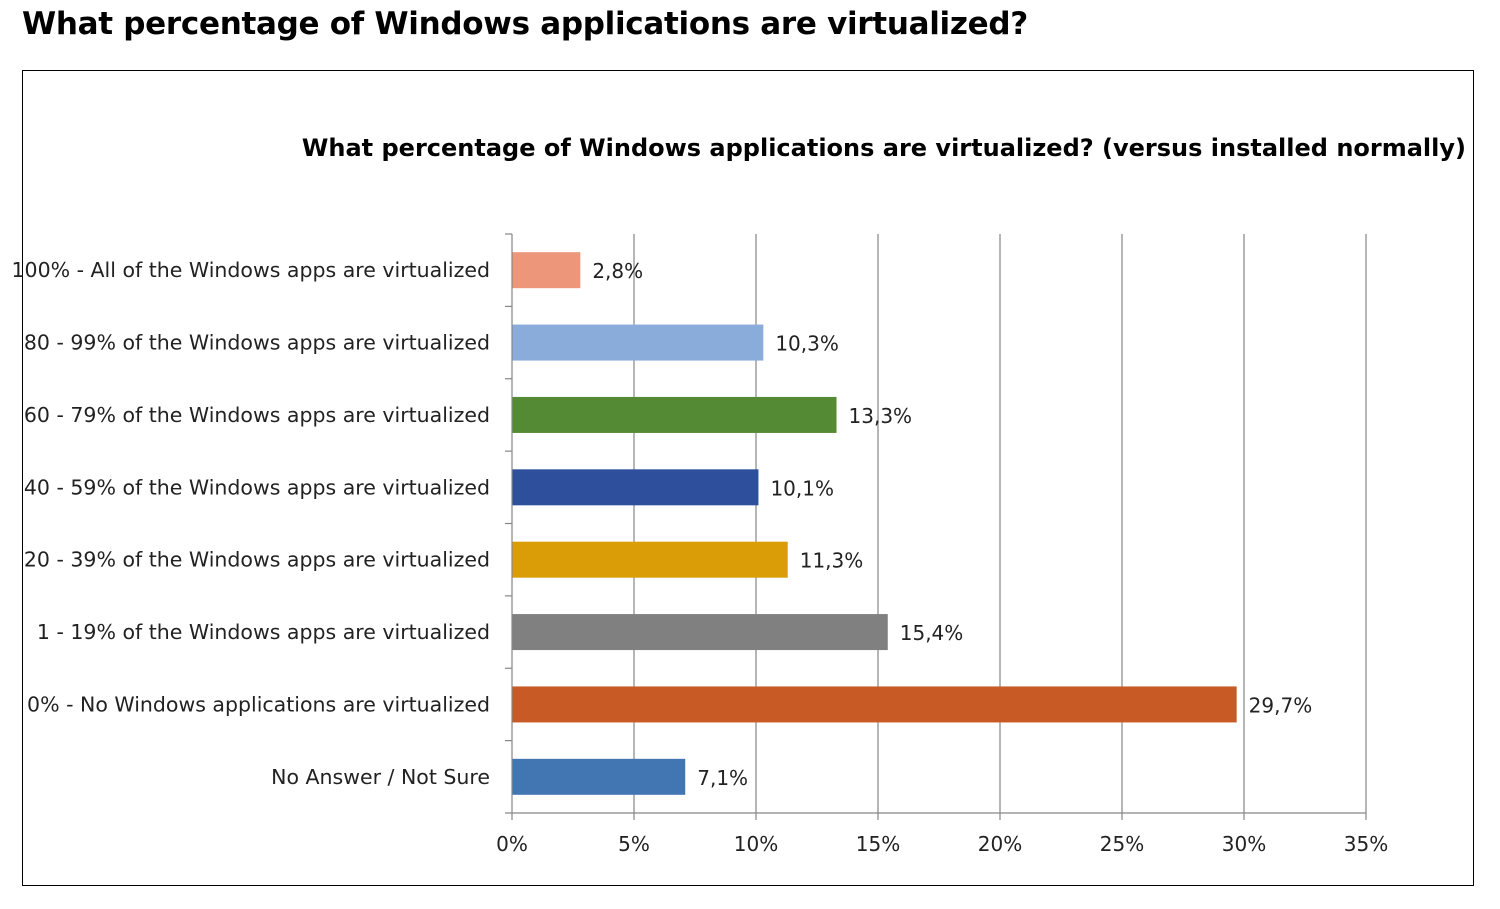 This screenshot has width=1500, height=909. Describe the element at coordinates (932, 633) in the screenshot. I see `data-label: 15,4%` at that location.